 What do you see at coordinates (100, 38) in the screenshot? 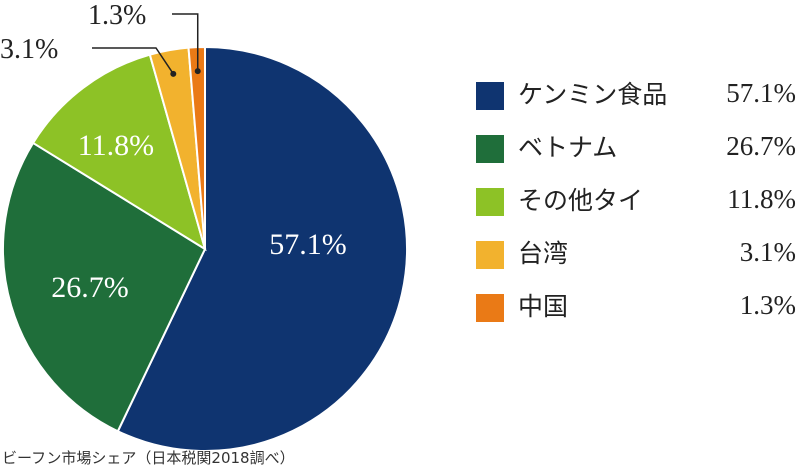
I see `pie-callouts: 3.1% 1.3%` at bounding box center [100, 38].